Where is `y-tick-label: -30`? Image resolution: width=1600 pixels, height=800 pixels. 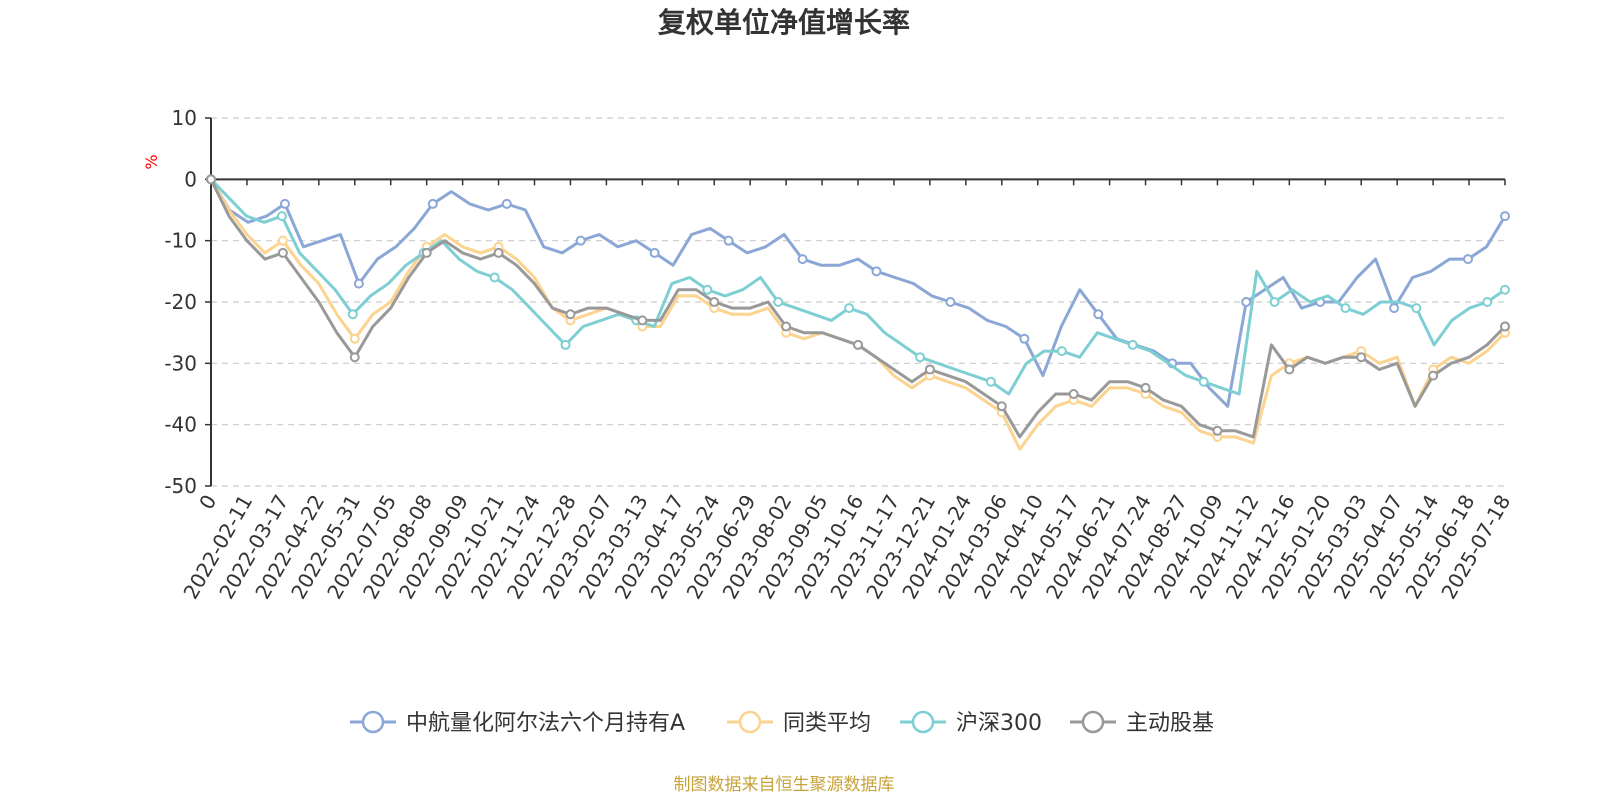
y-tick-label: -30 is located at coordinates (180, 363).